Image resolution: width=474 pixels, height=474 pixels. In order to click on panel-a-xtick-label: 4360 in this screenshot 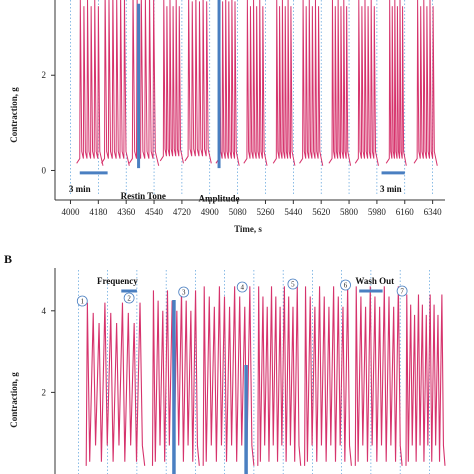, I will do `click(126, 212)`.